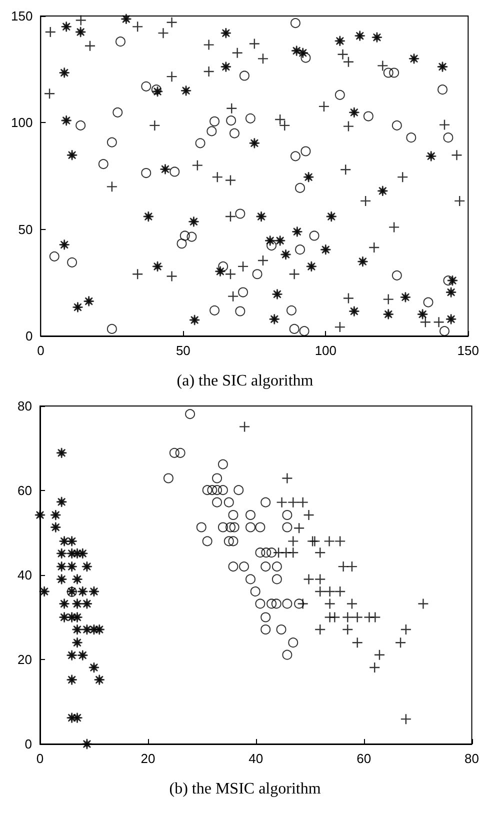  I want to click on x-tick-label: 50, so click(183, 350).